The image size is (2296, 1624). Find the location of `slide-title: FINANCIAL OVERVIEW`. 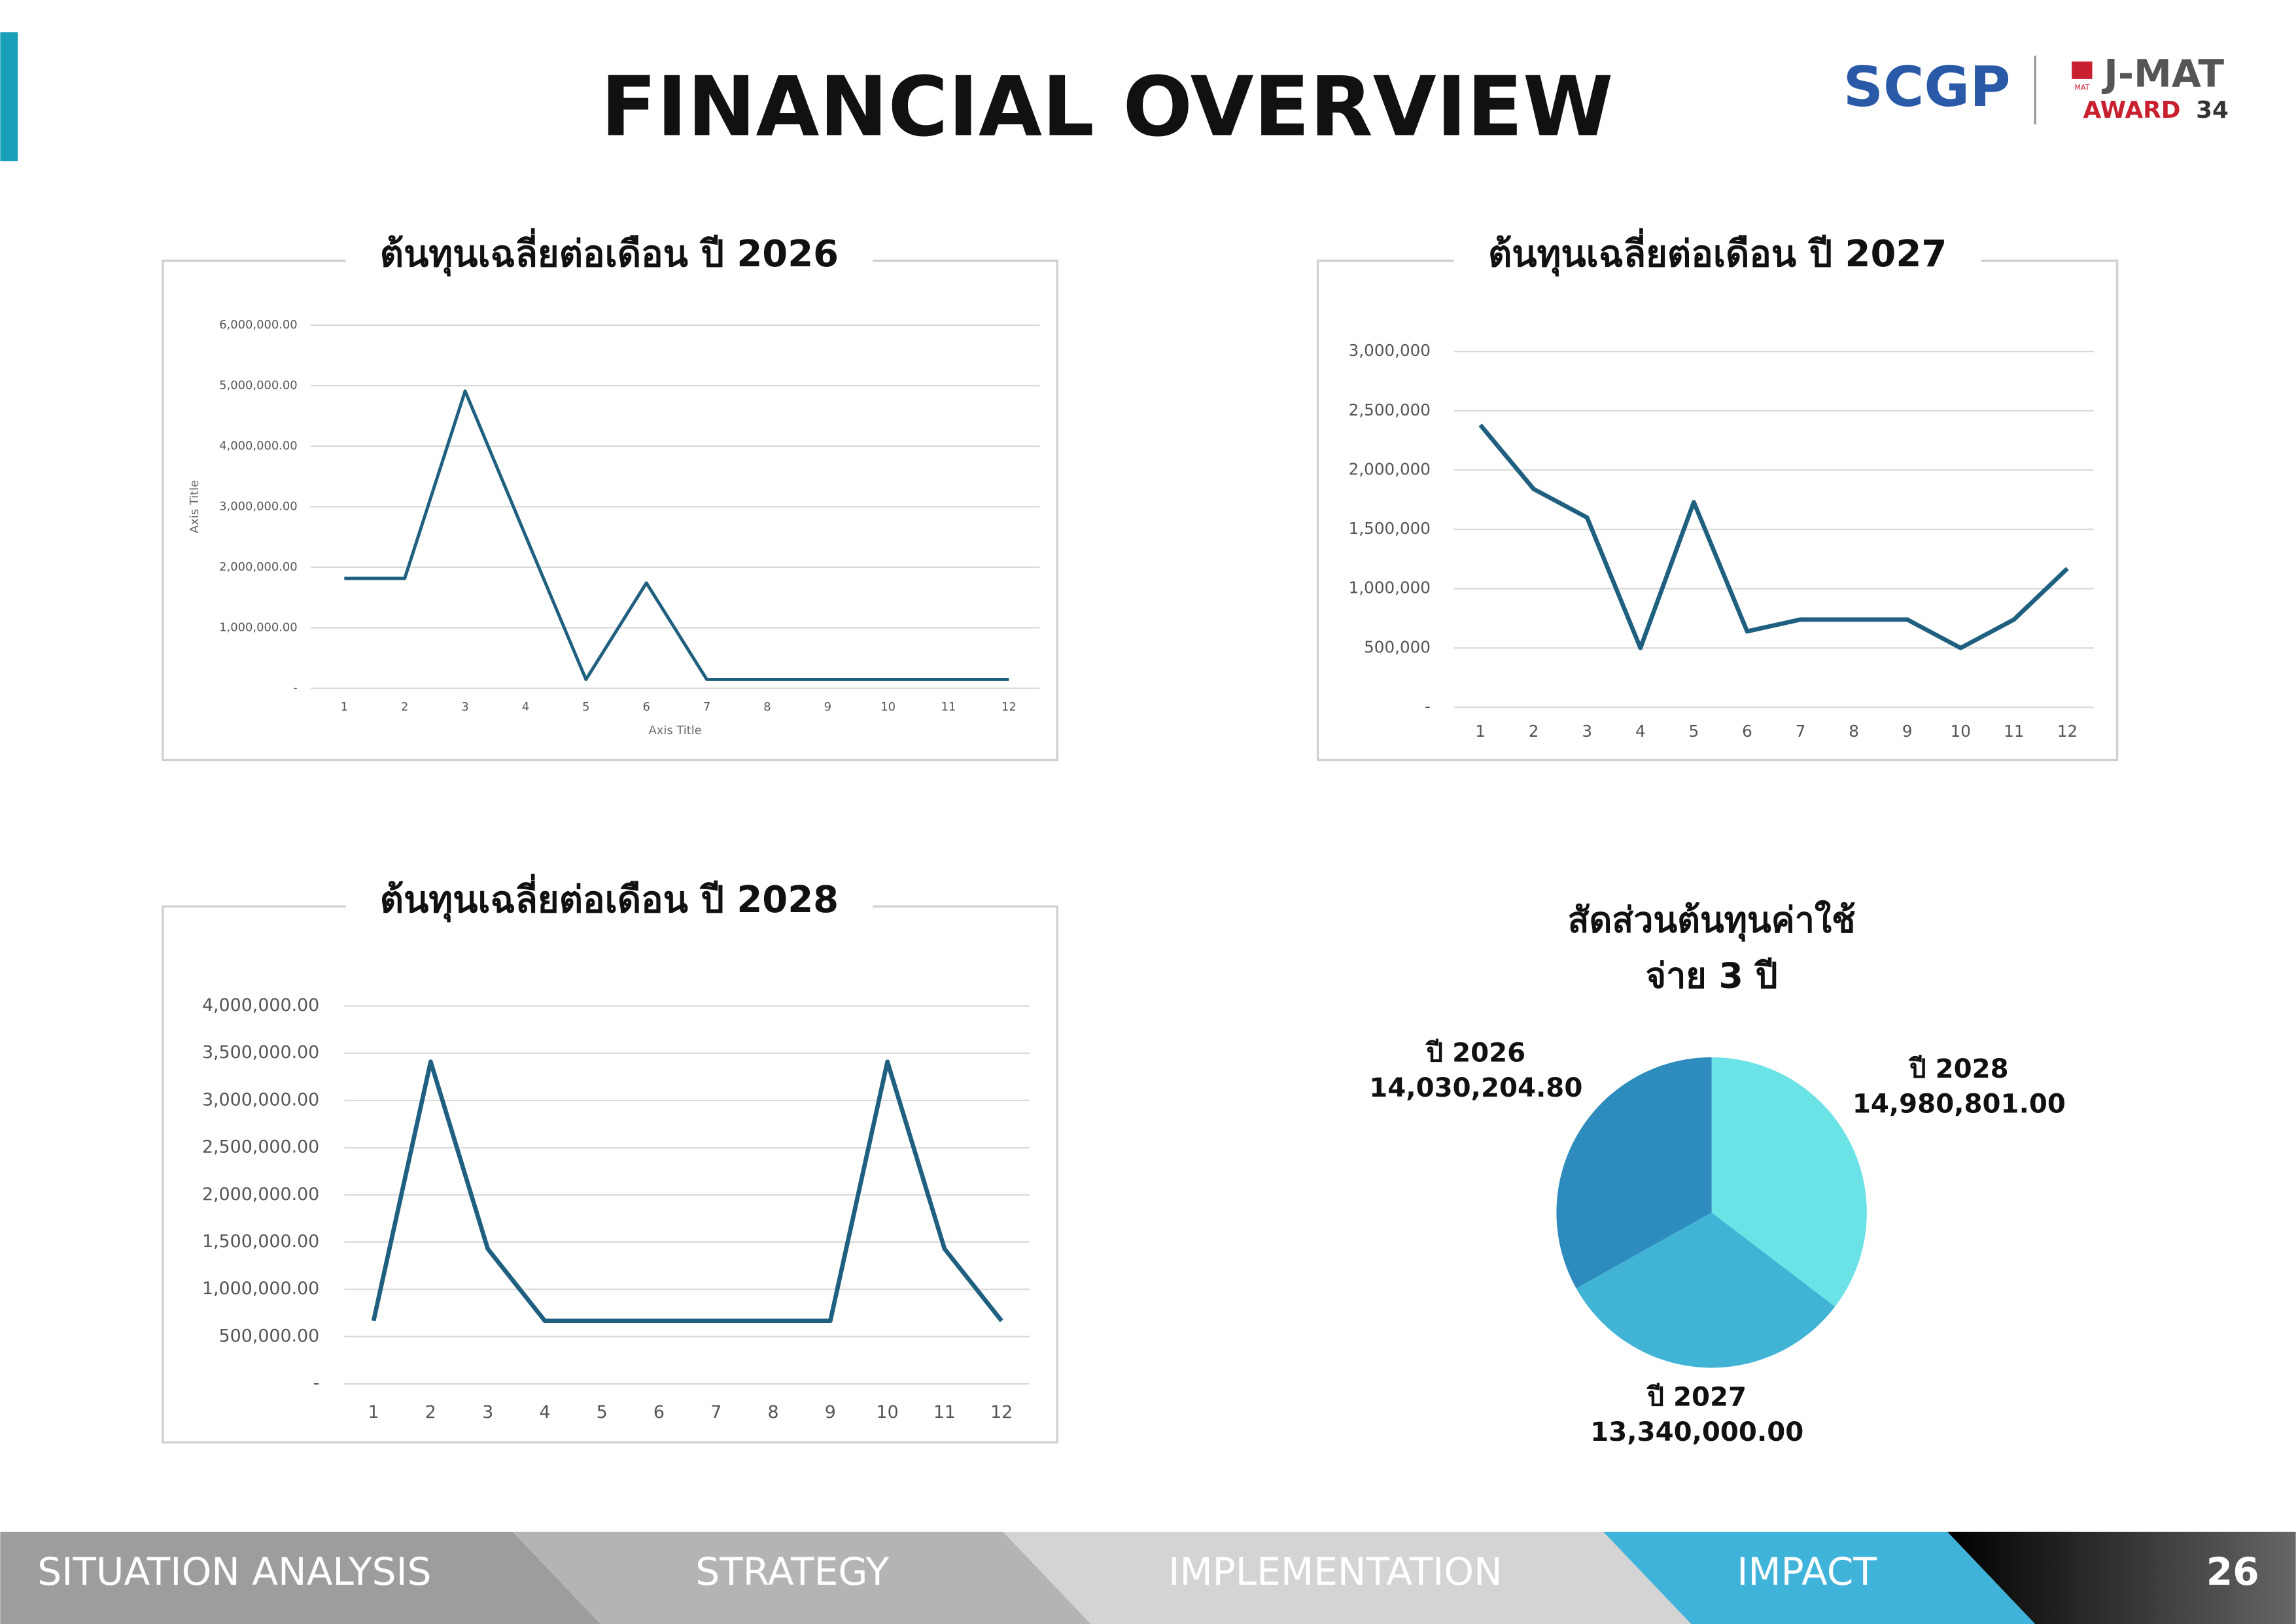

slide-title: FINANCIAL OVERVIEW is located at coordinates (1106, 107).